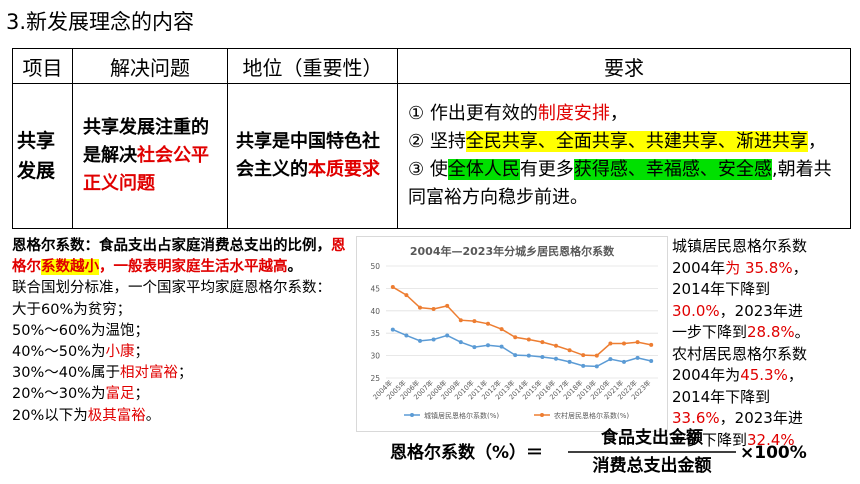  Describe the element at coordinates (181, 373) in the screenshot. I see `level-relatively-rich: 30%～40%属于相对富裕；` at that location.